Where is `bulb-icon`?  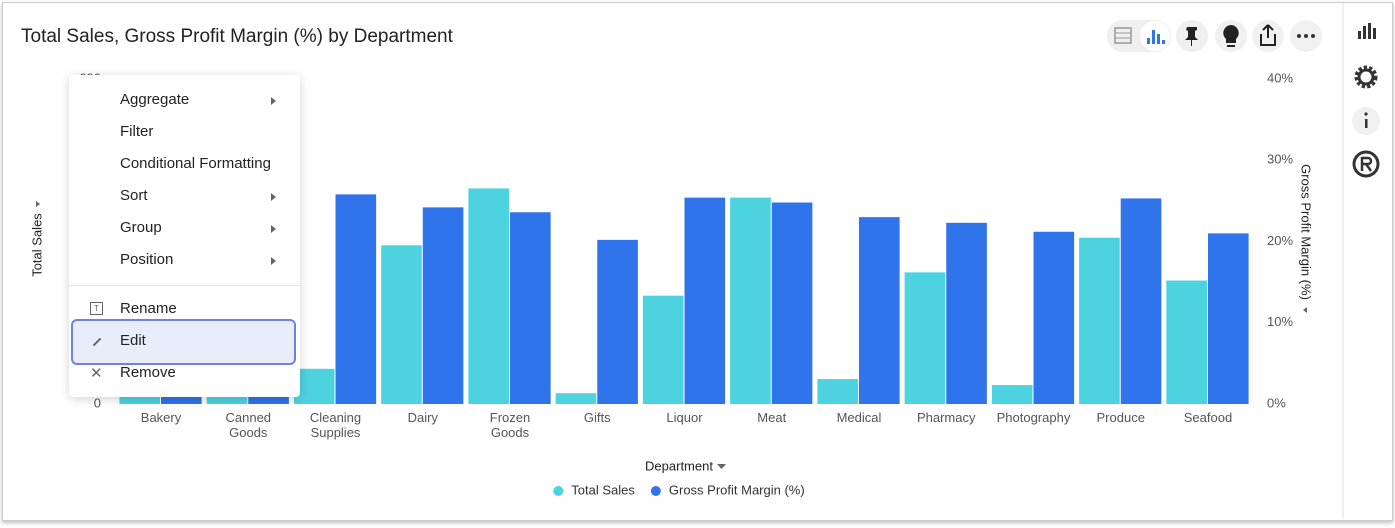
bulb-icon is located at coordinates (1231, 36).